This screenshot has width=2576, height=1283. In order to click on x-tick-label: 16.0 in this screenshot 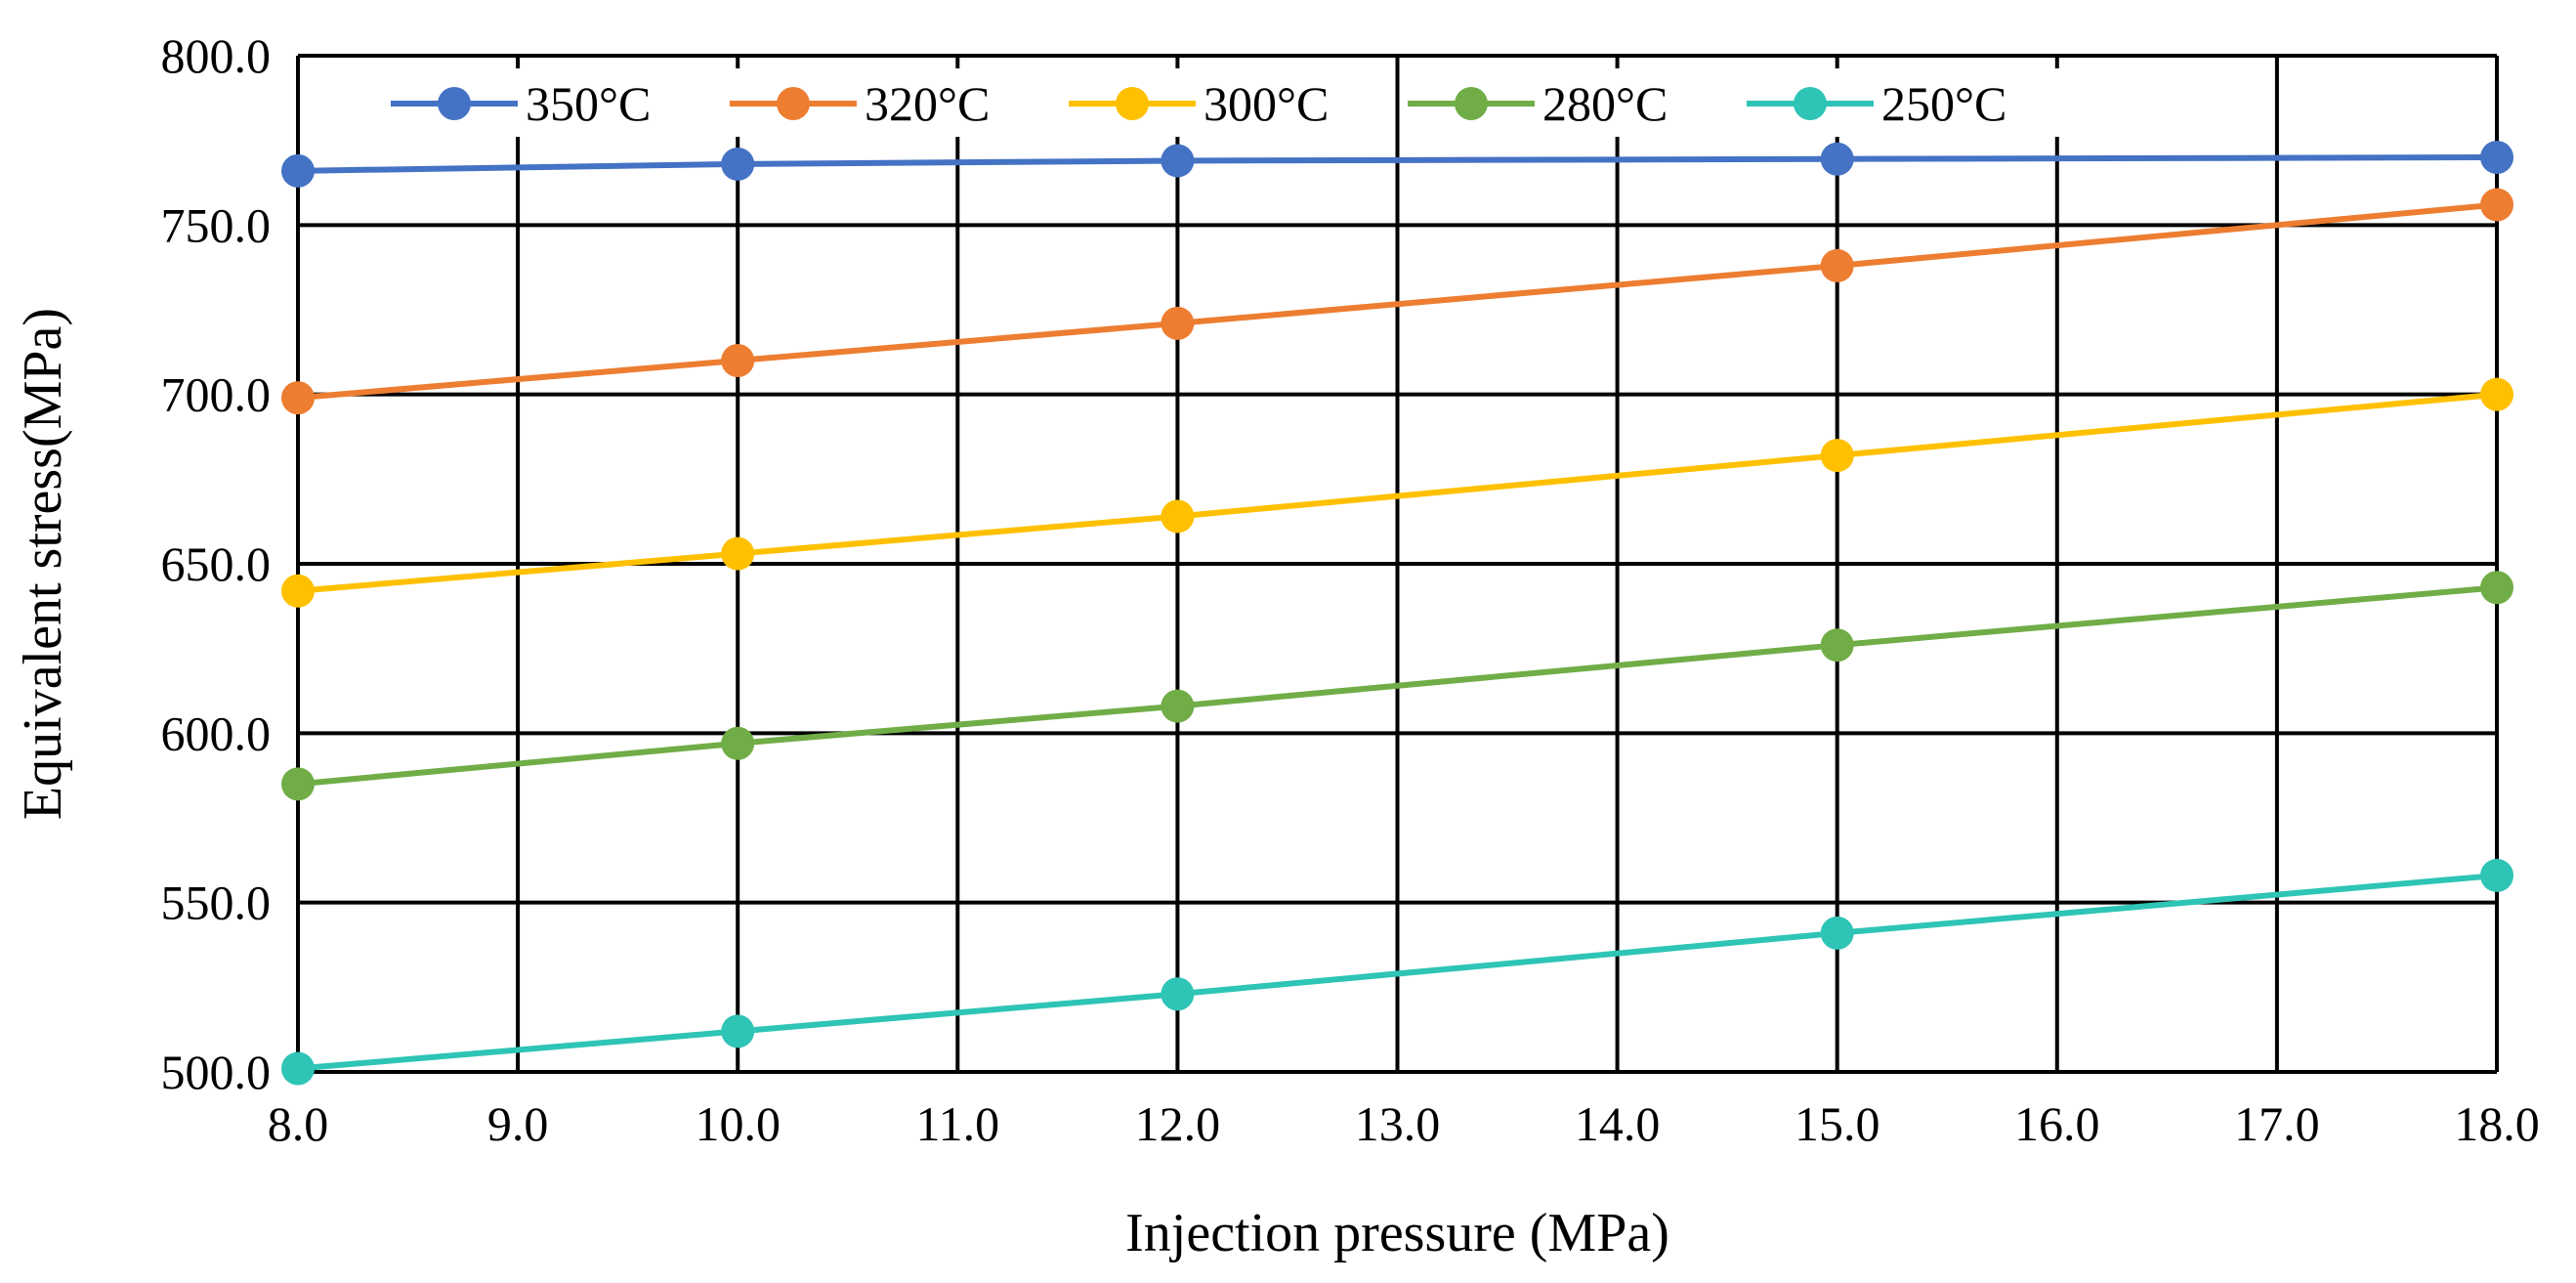, I will do `click(2057, 1123)`.